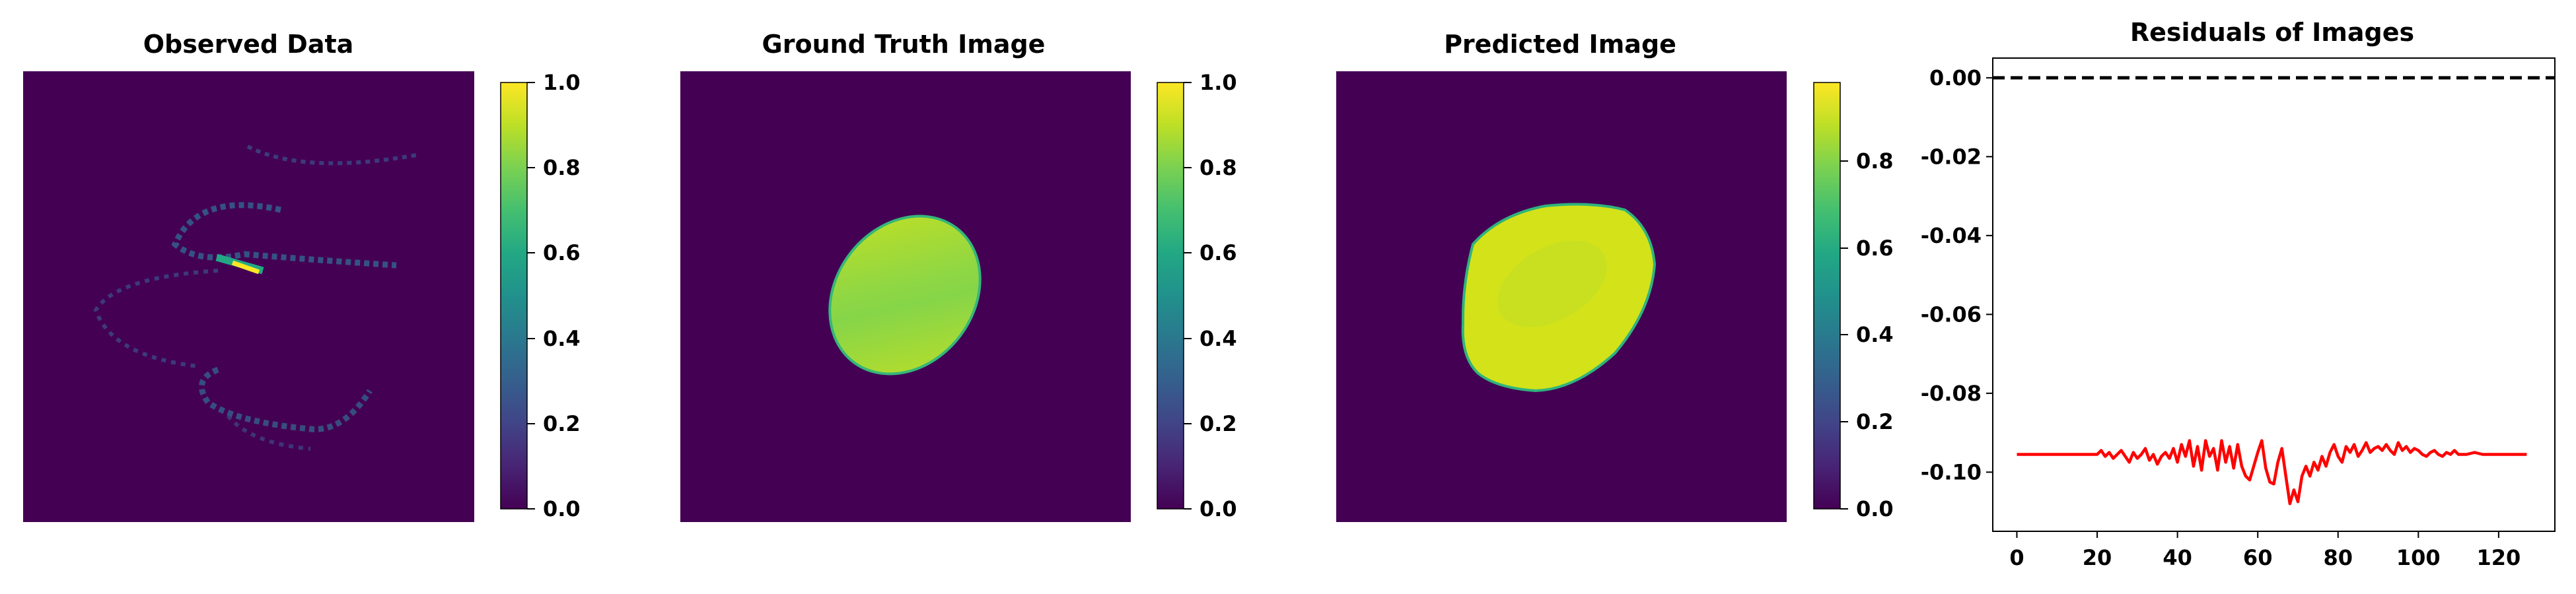 This screenshot has width=2576, height=594. I want to click on residuals-xtick-label-5: 100, so click(2419, 558).